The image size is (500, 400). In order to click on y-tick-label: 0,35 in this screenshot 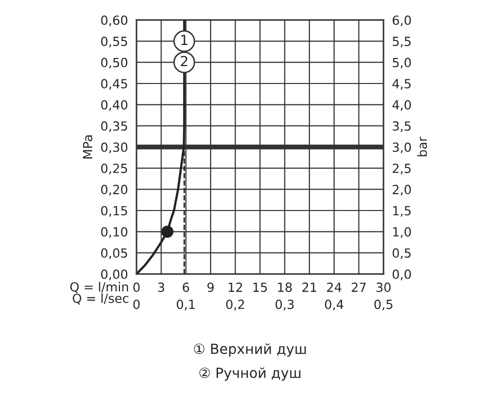, I will do `click(114, 126)`.